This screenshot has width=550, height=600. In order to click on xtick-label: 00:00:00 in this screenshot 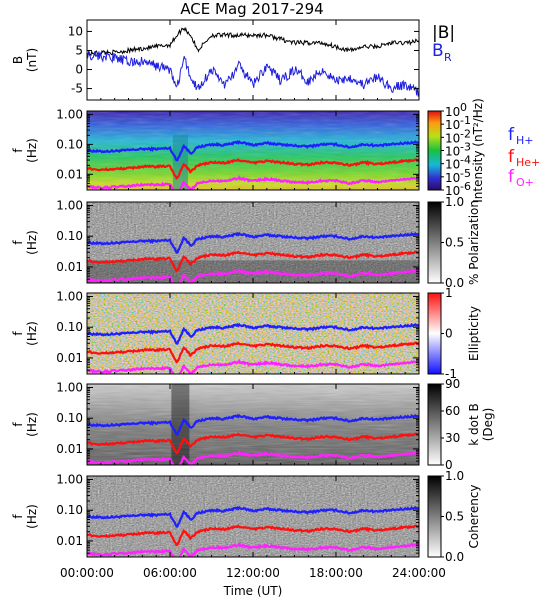, I will do `click(87, 573)`.